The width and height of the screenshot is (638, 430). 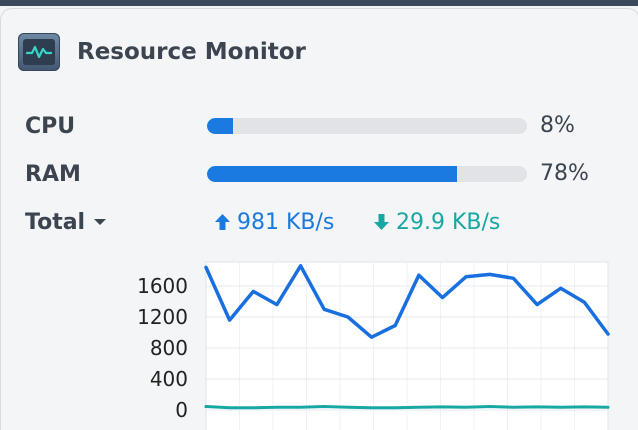 What do you see at coordinates (286, 222) in the screenshot?
I see `upload-rate-value: 981 KB/s` at bounding box center [286, 222].